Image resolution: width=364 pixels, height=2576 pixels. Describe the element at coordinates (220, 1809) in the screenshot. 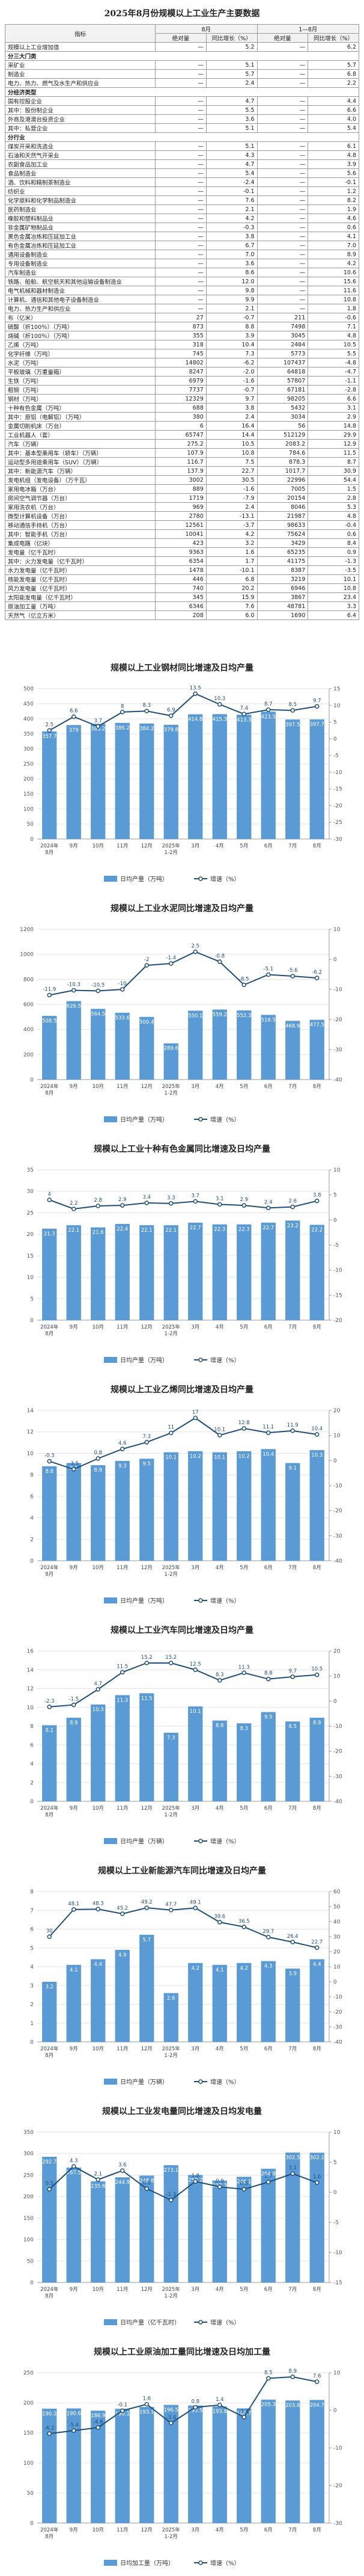

I see `x-tick-label: 4月` at that location.